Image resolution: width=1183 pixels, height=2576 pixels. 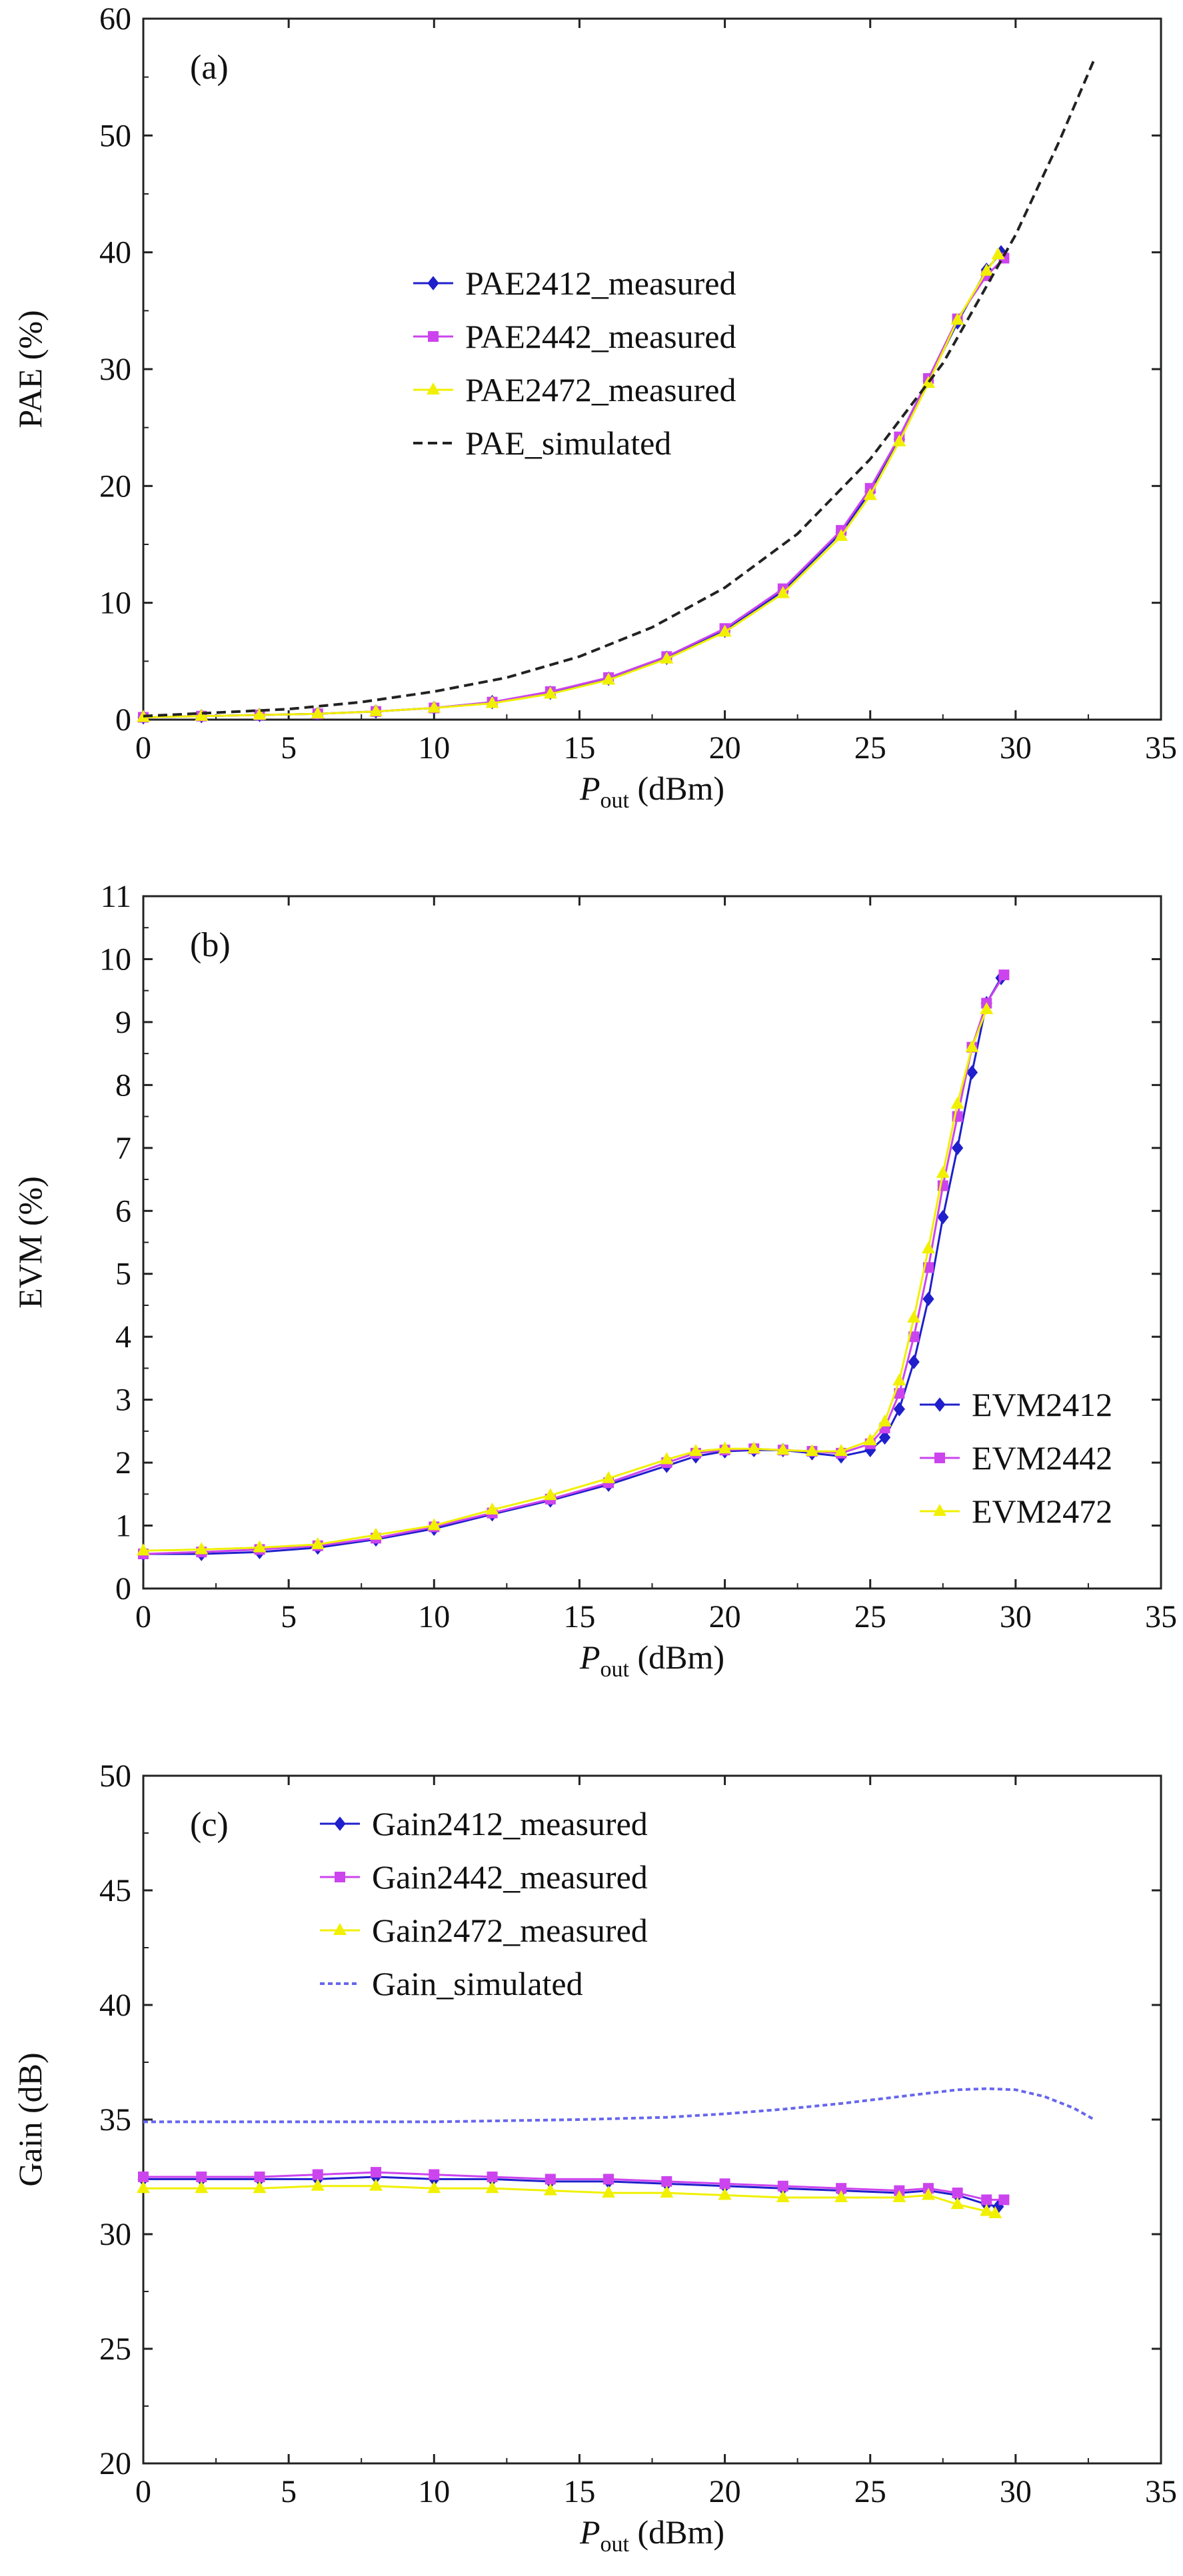 I want to click on y-axis-label-a: PAE (%), so click(x=30, y=369).